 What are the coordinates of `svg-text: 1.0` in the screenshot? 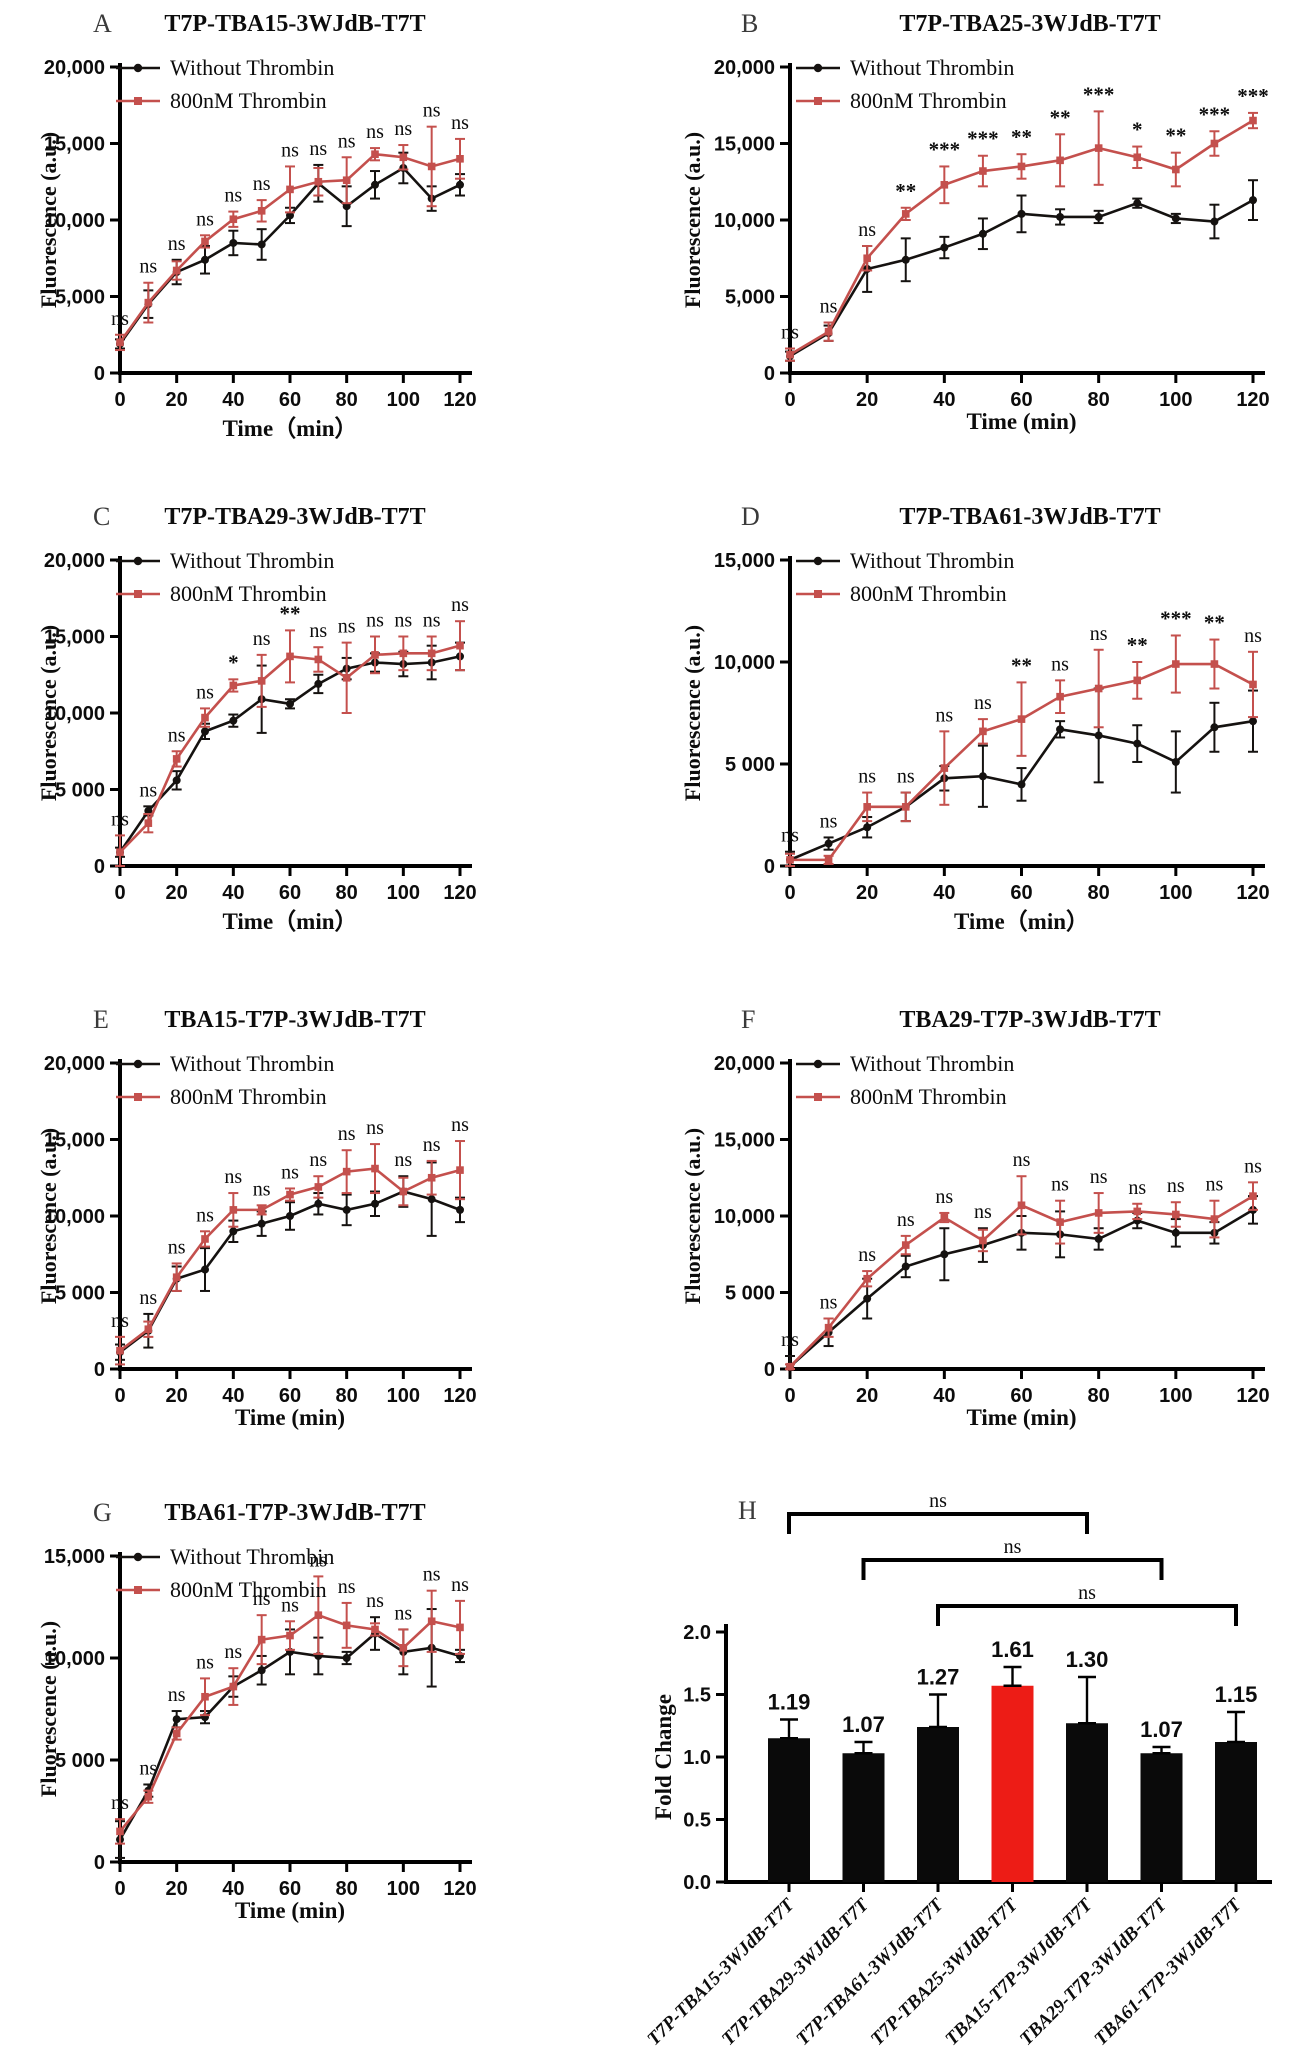 It's located at (697, 1758).